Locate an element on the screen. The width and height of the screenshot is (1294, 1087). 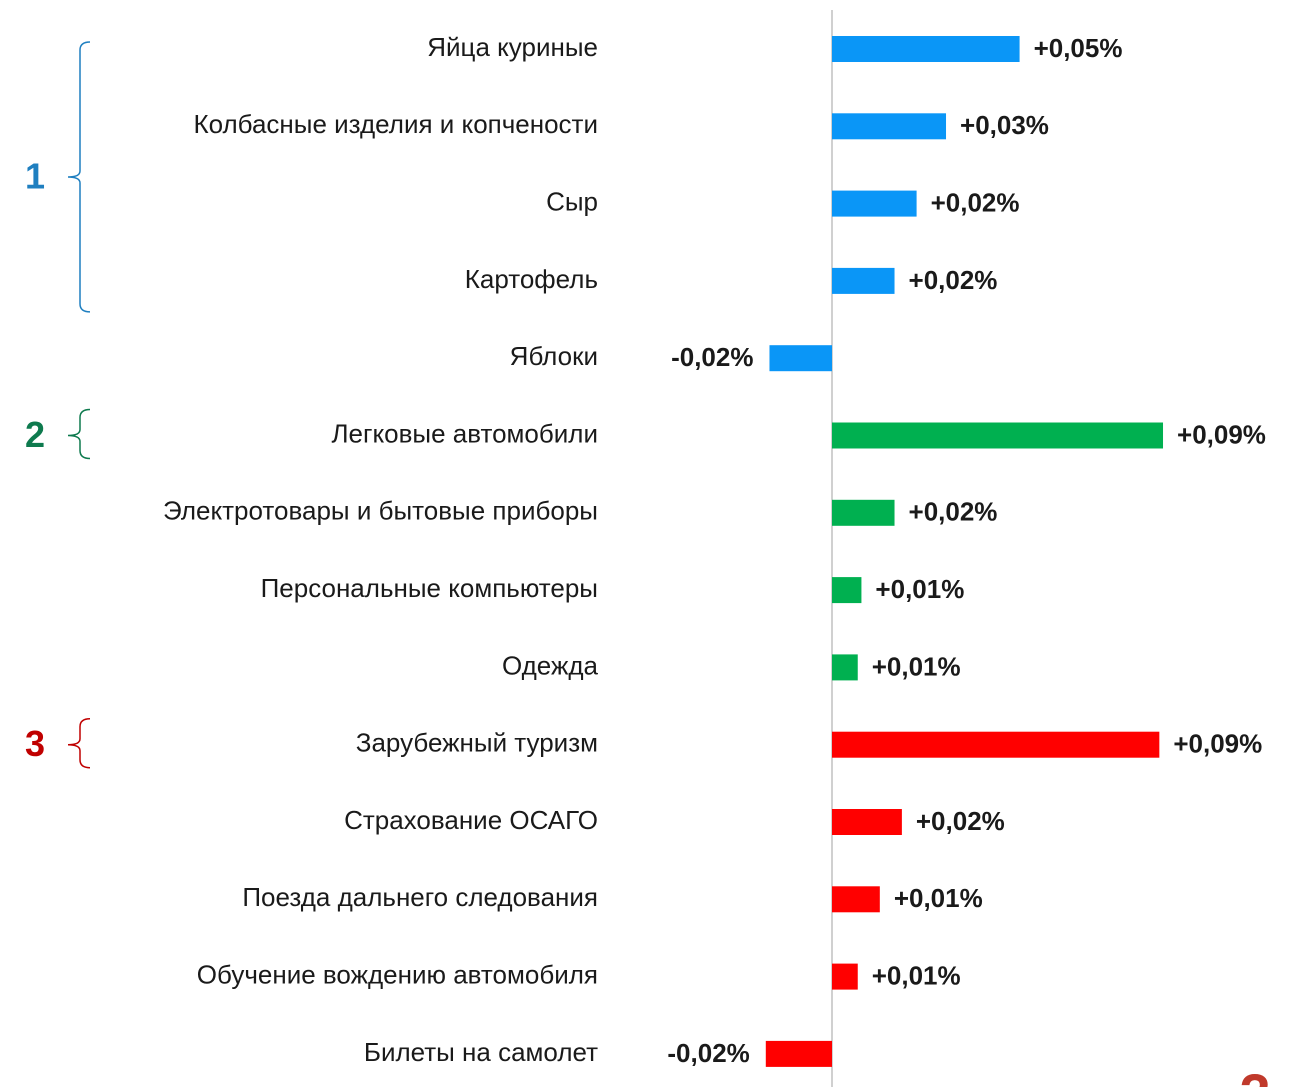
group-label: 1 is located at coordinates (35, 175).